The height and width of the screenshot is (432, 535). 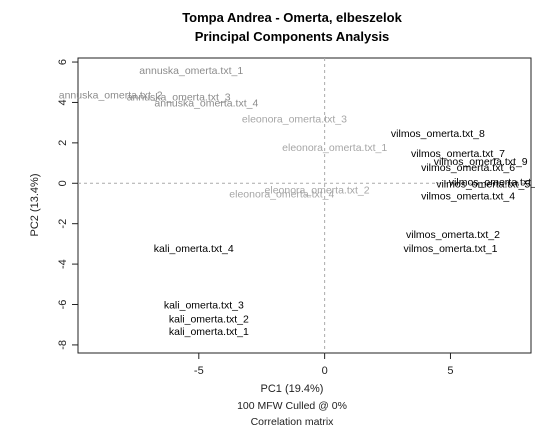 What do you see at coordinates (325, 371) in the screenshot?
I see `x-tick-label: 0` at bounding box center [325, 371].